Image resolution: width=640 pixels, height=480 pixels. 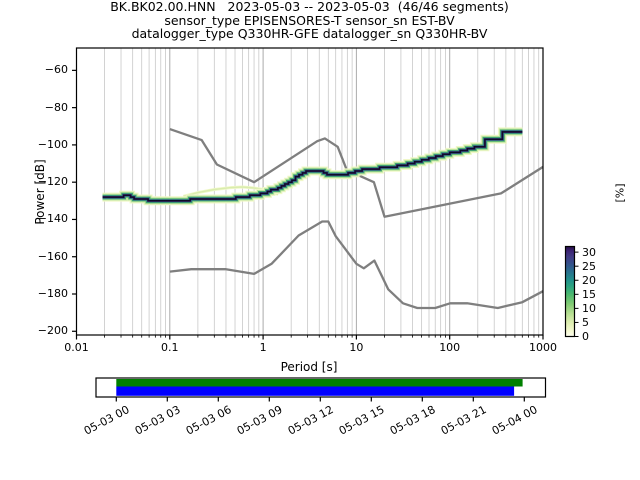 What do you see at coordinates (450, 347) in the screenshot?
I see `x-tick-label: 100` at bounding box center [450, 347].